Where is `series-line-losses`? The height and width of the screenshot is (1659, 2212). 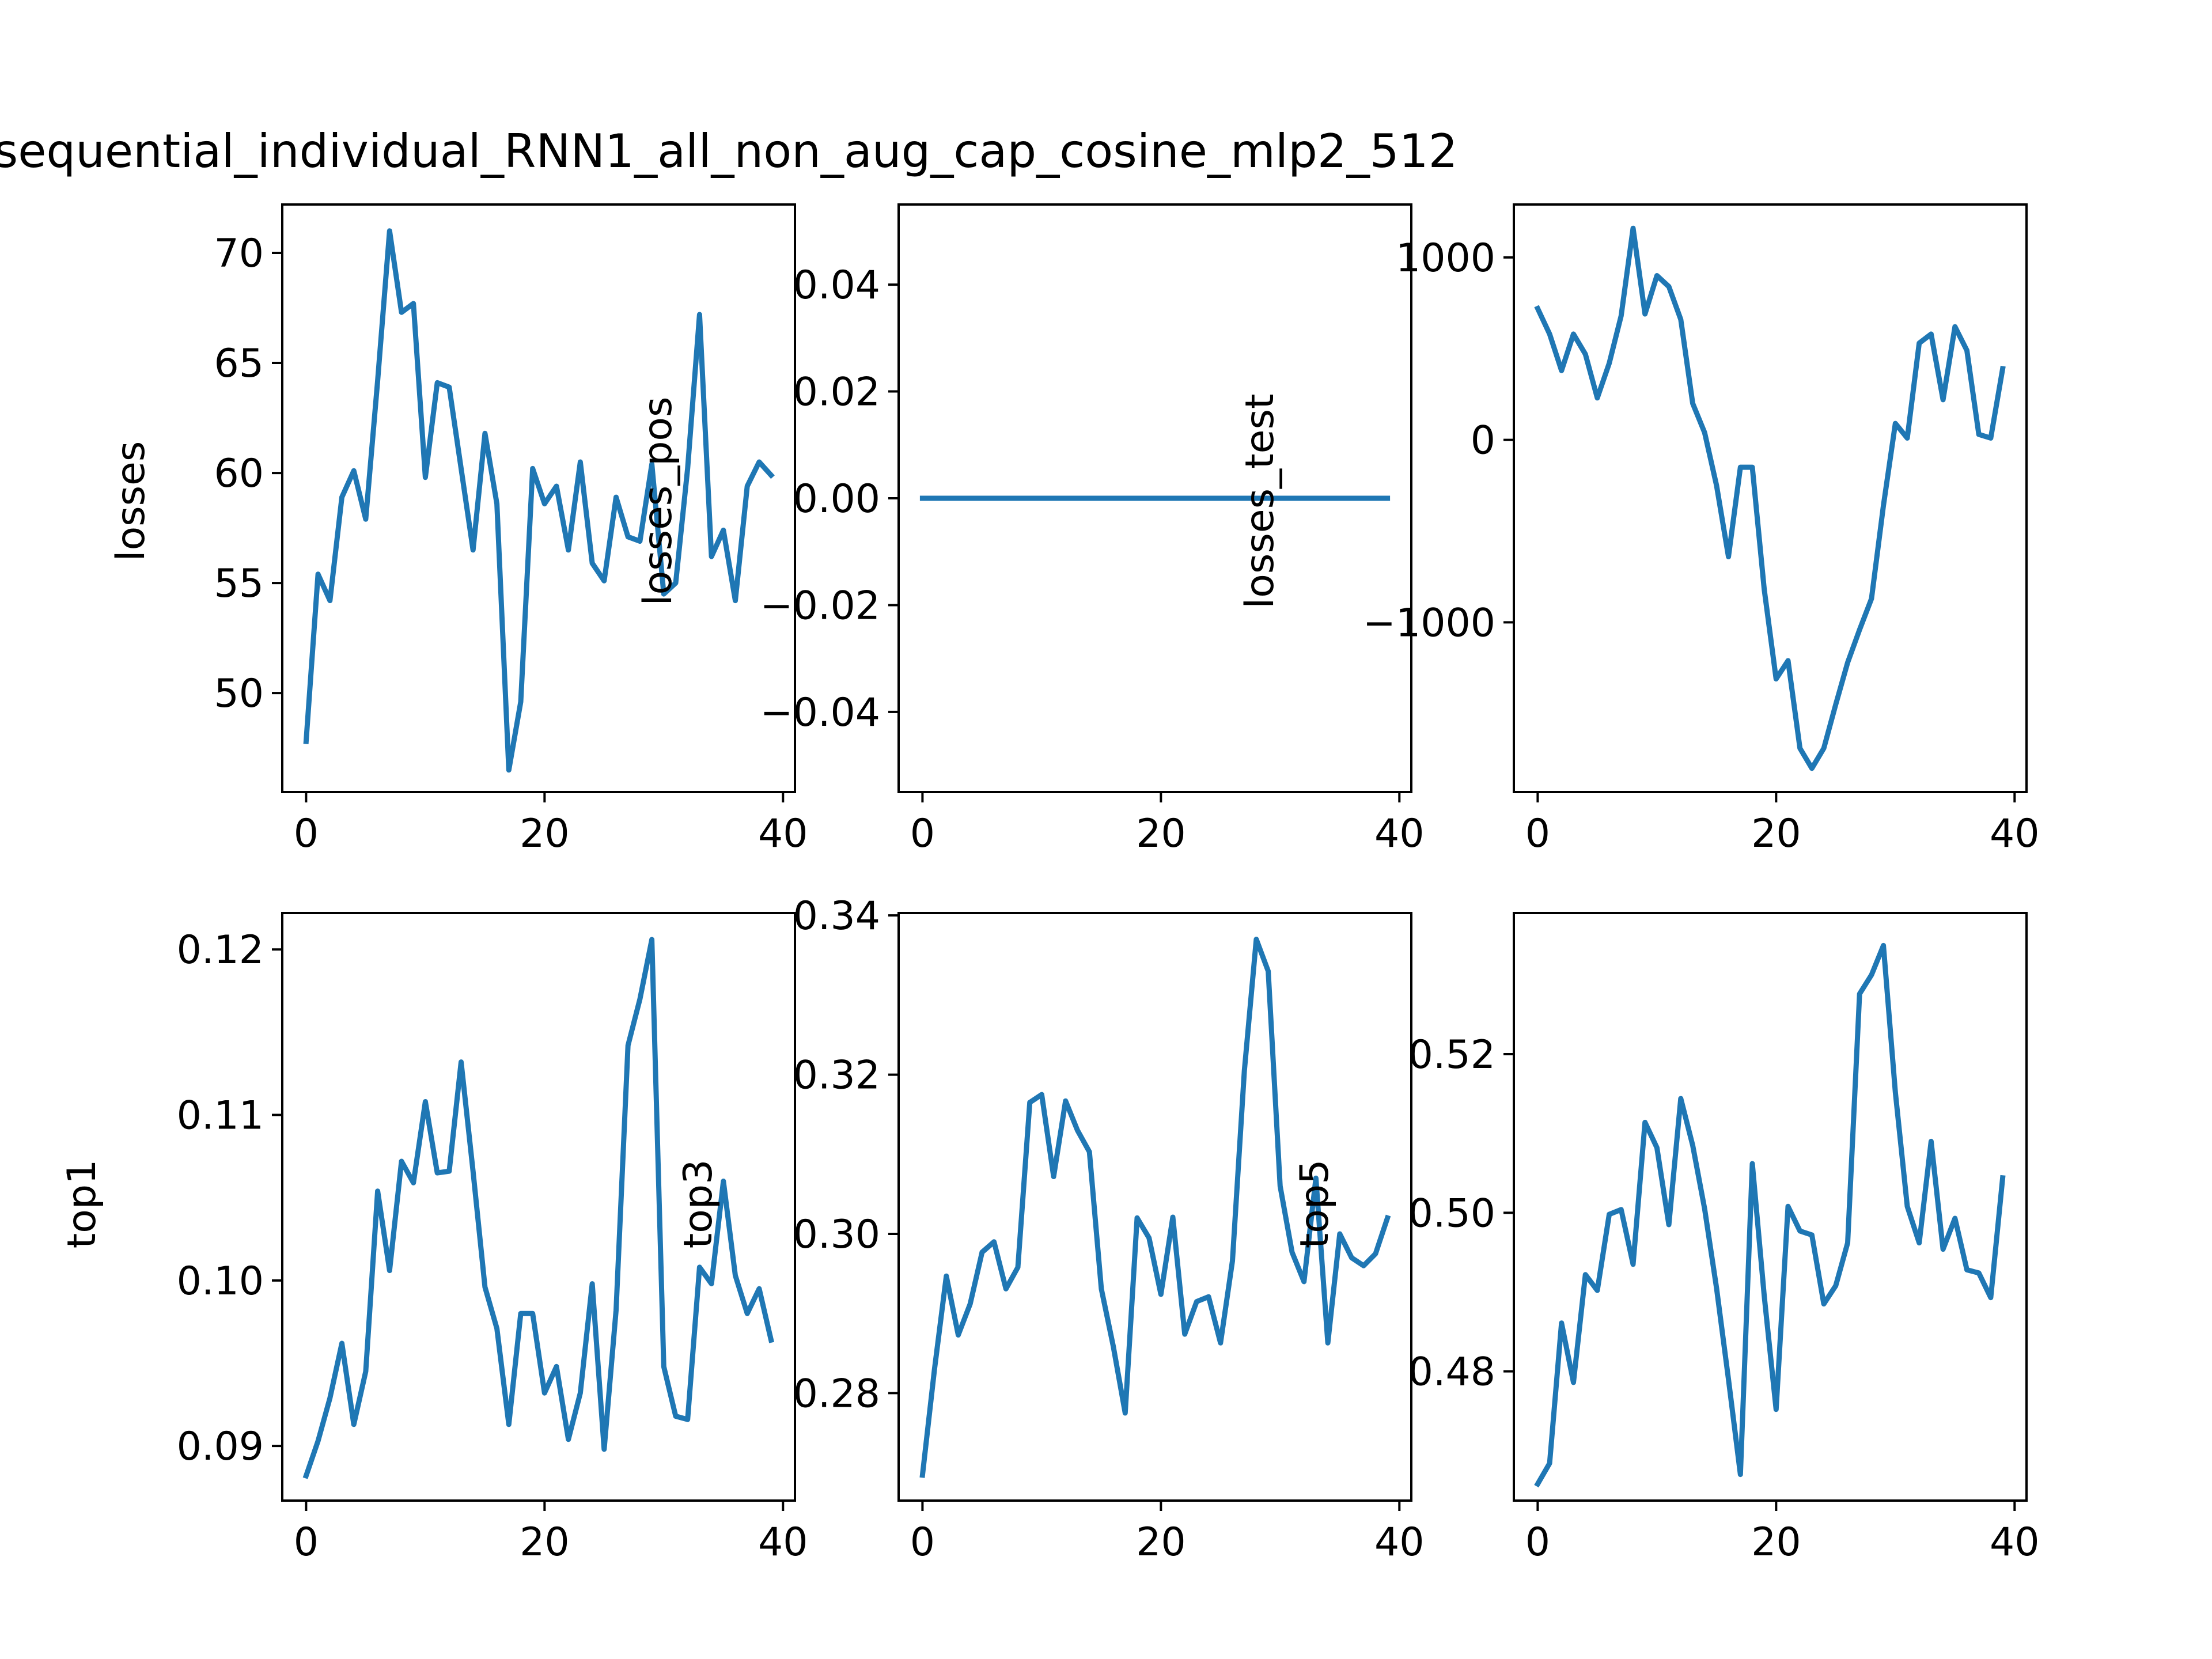 series-line-losses is located at coordinates (539, 500).